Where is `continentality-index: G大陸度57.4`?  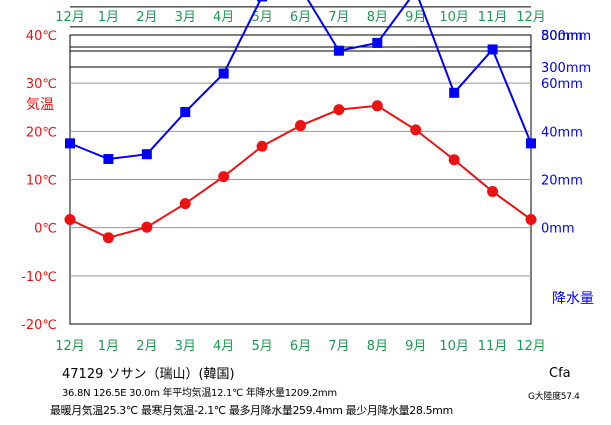
continentality-index: G大陸度57.4 is located at coordinates (554, 397).